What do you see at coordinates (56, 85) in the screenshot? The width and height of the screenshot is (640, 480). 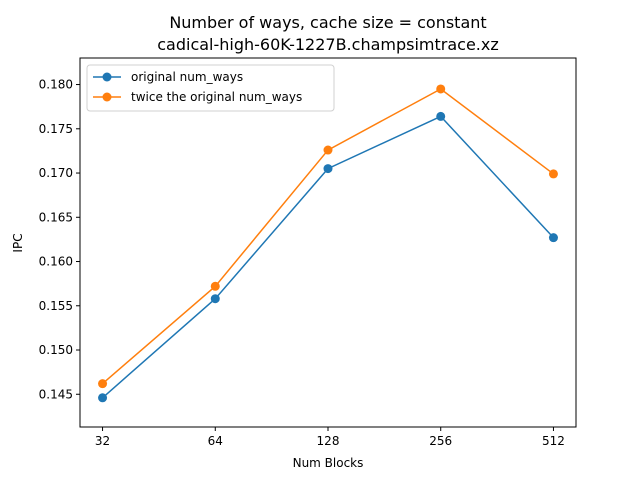 I see `y-tick-label: 0.180` at bounding box center [56, 85].